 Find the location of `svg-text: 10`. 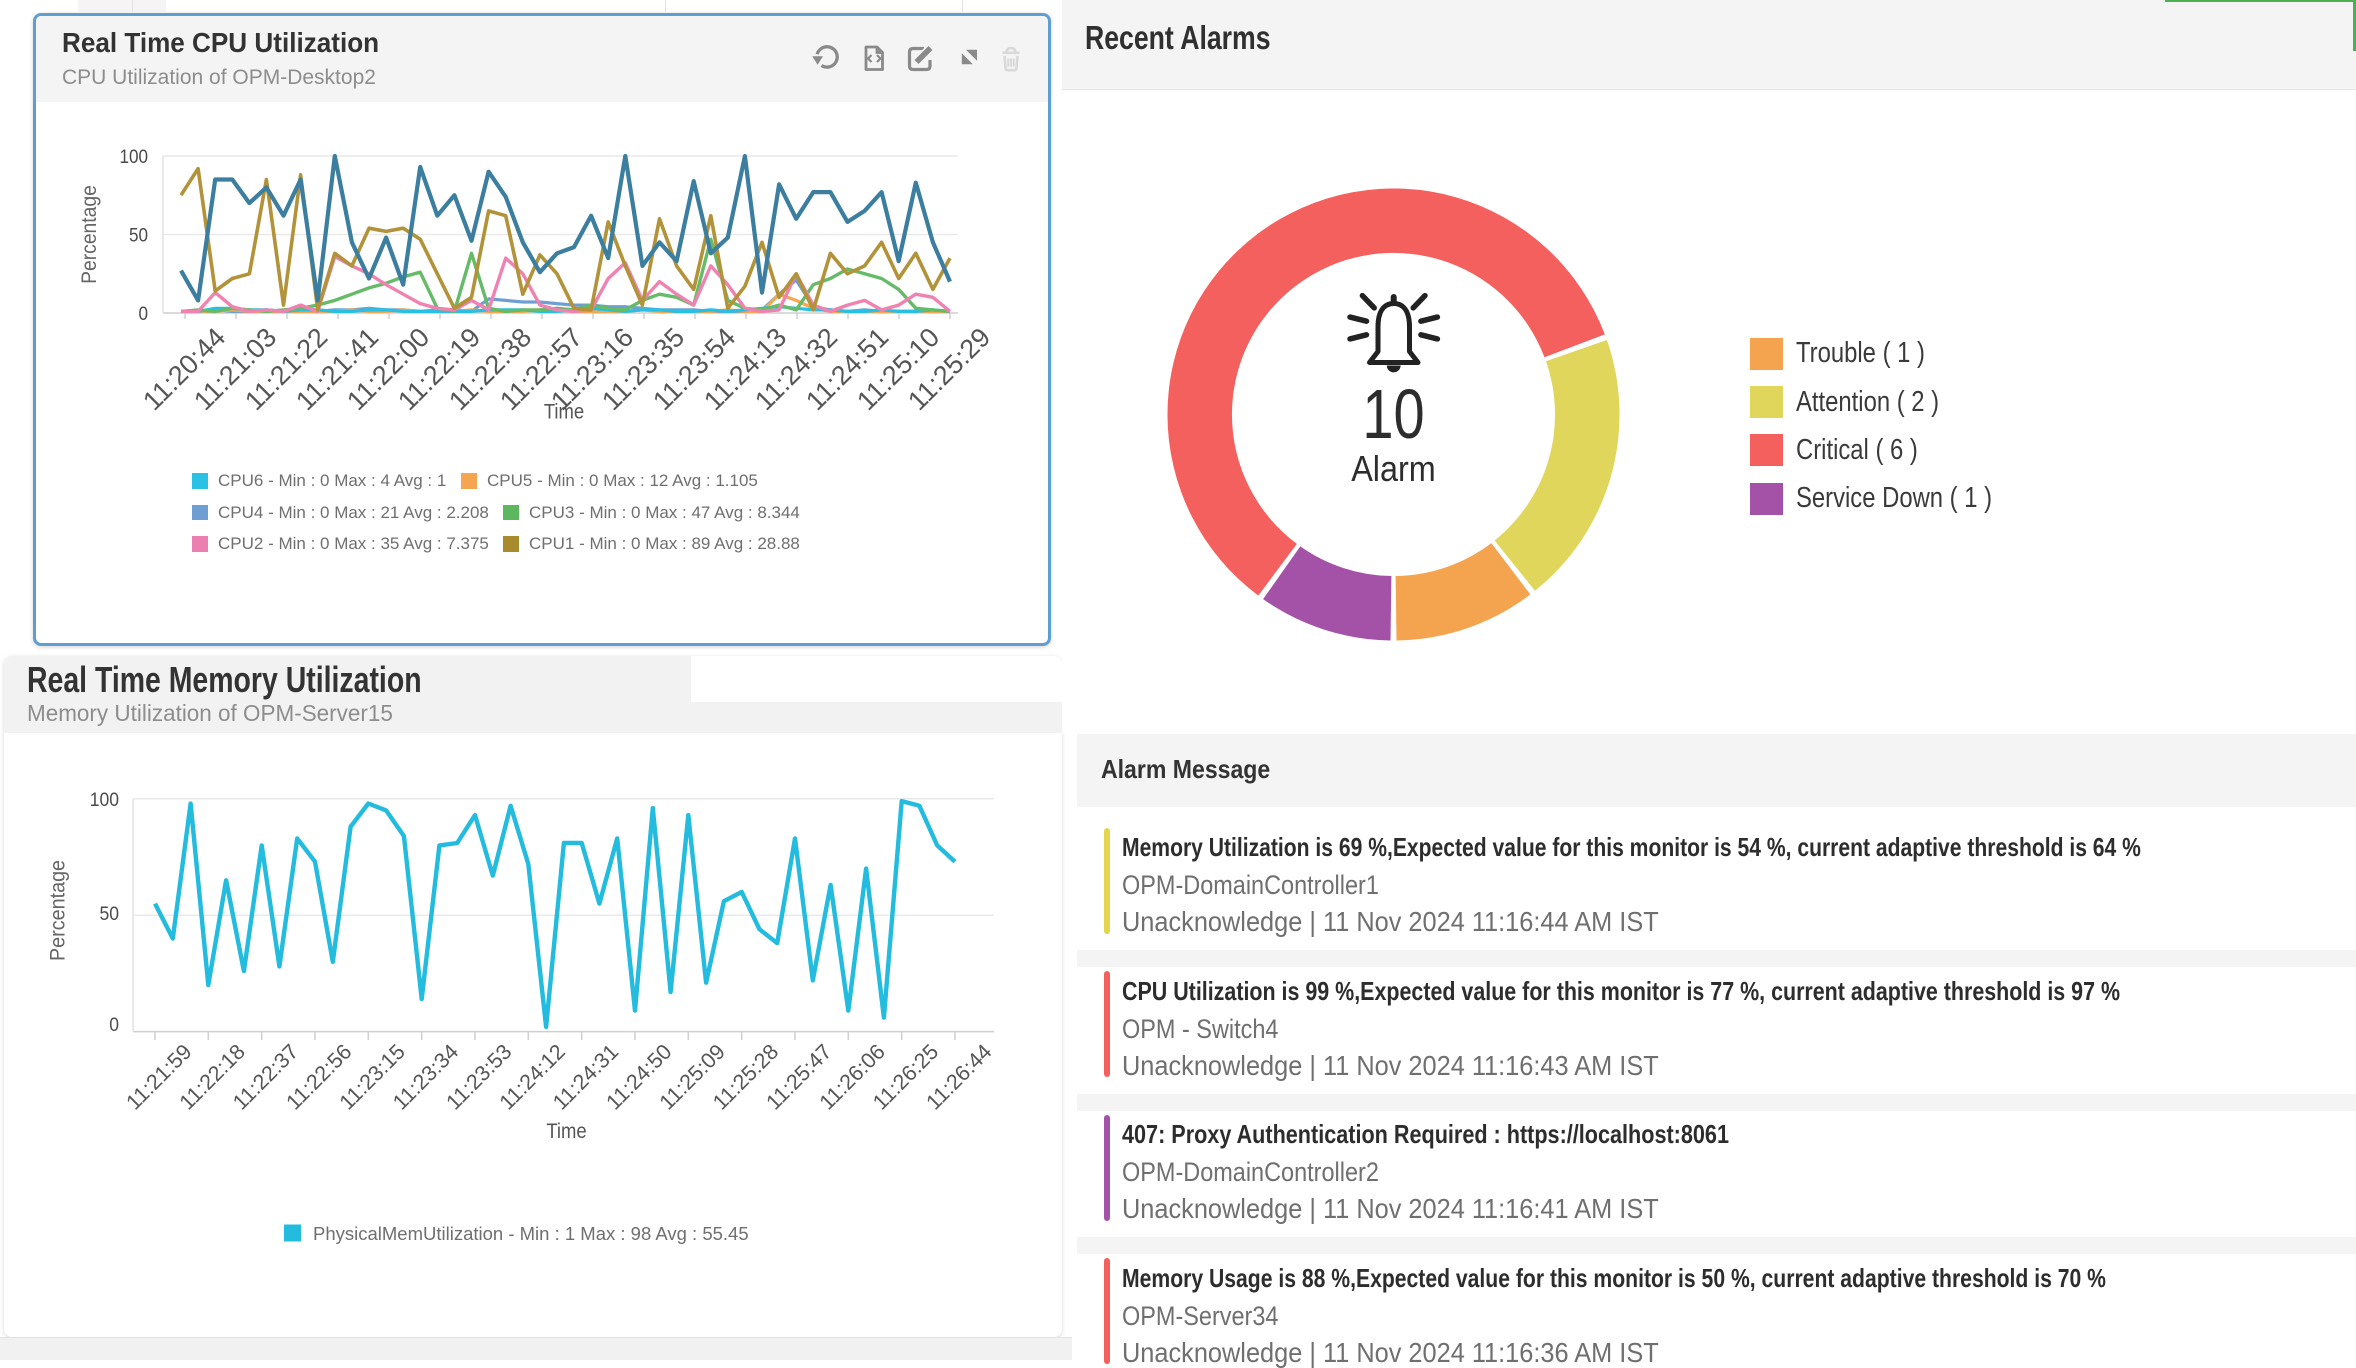

svg-text: 10 is located at coordinates (1393, 414).